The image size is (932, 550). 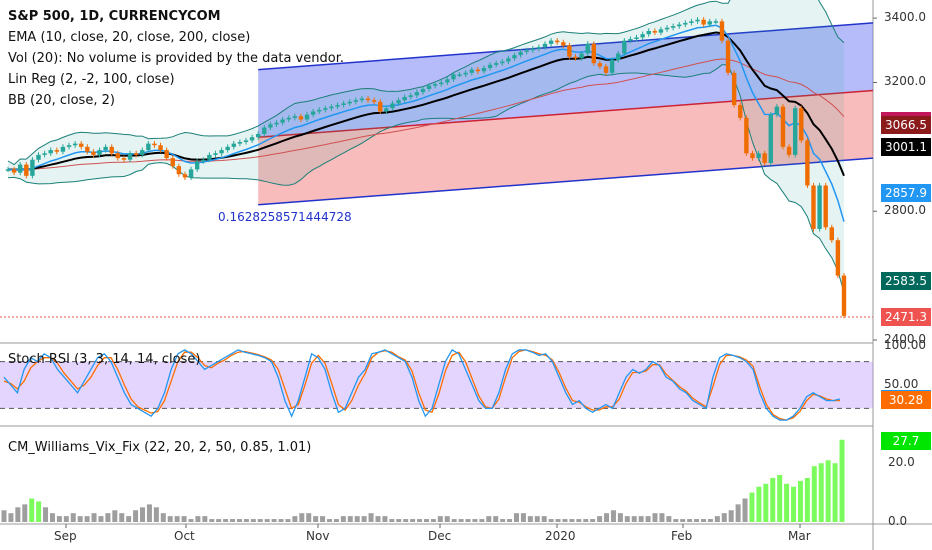 What do you see at coordinates (905, 210) in the screenshot?
I see `price-axis-label: 2800.0` at bounding box center [905, 210].